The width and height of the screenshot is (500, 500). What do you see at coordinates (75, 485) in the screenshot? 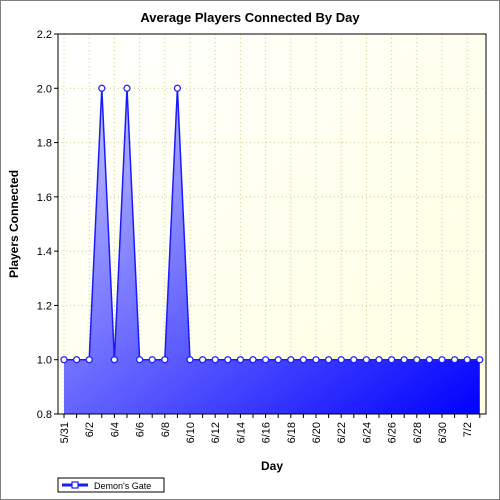
I see `legend-marker` at bounding box center [75, 485].